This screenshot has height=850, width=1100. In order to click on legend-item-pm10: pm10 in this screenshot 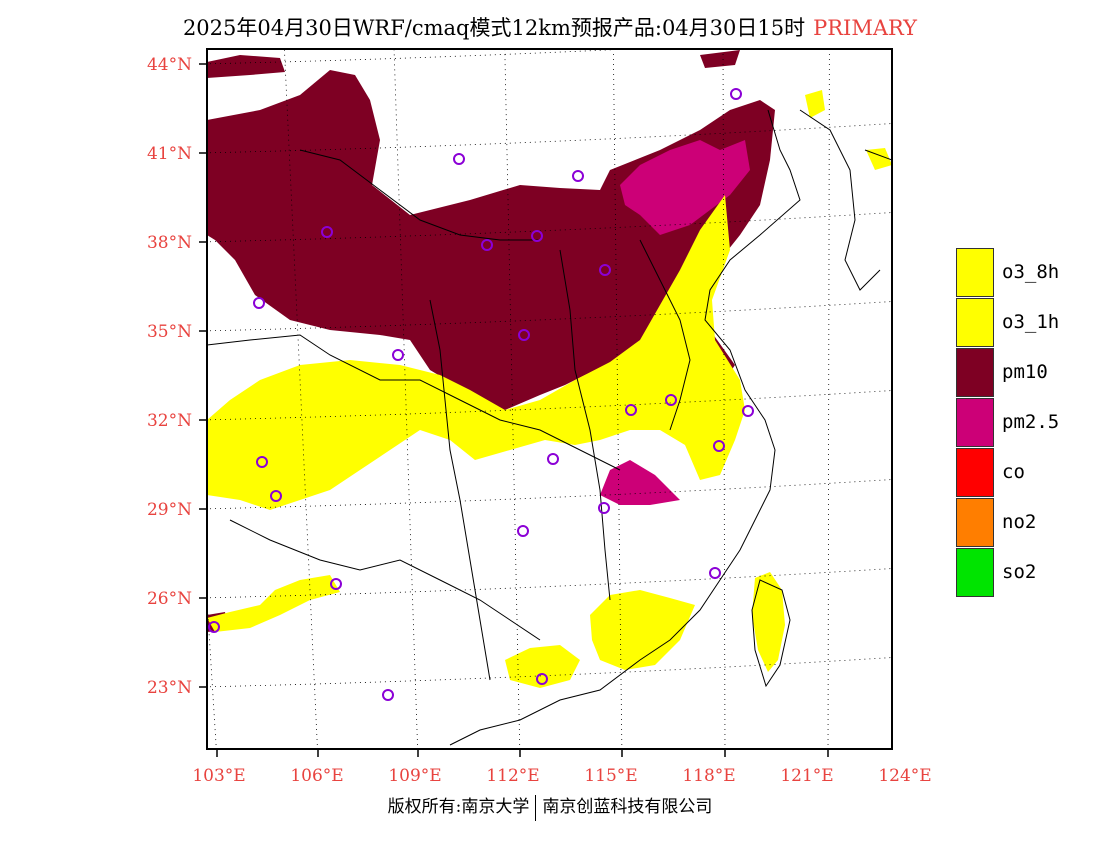, I will do `click(1026, 373)`.